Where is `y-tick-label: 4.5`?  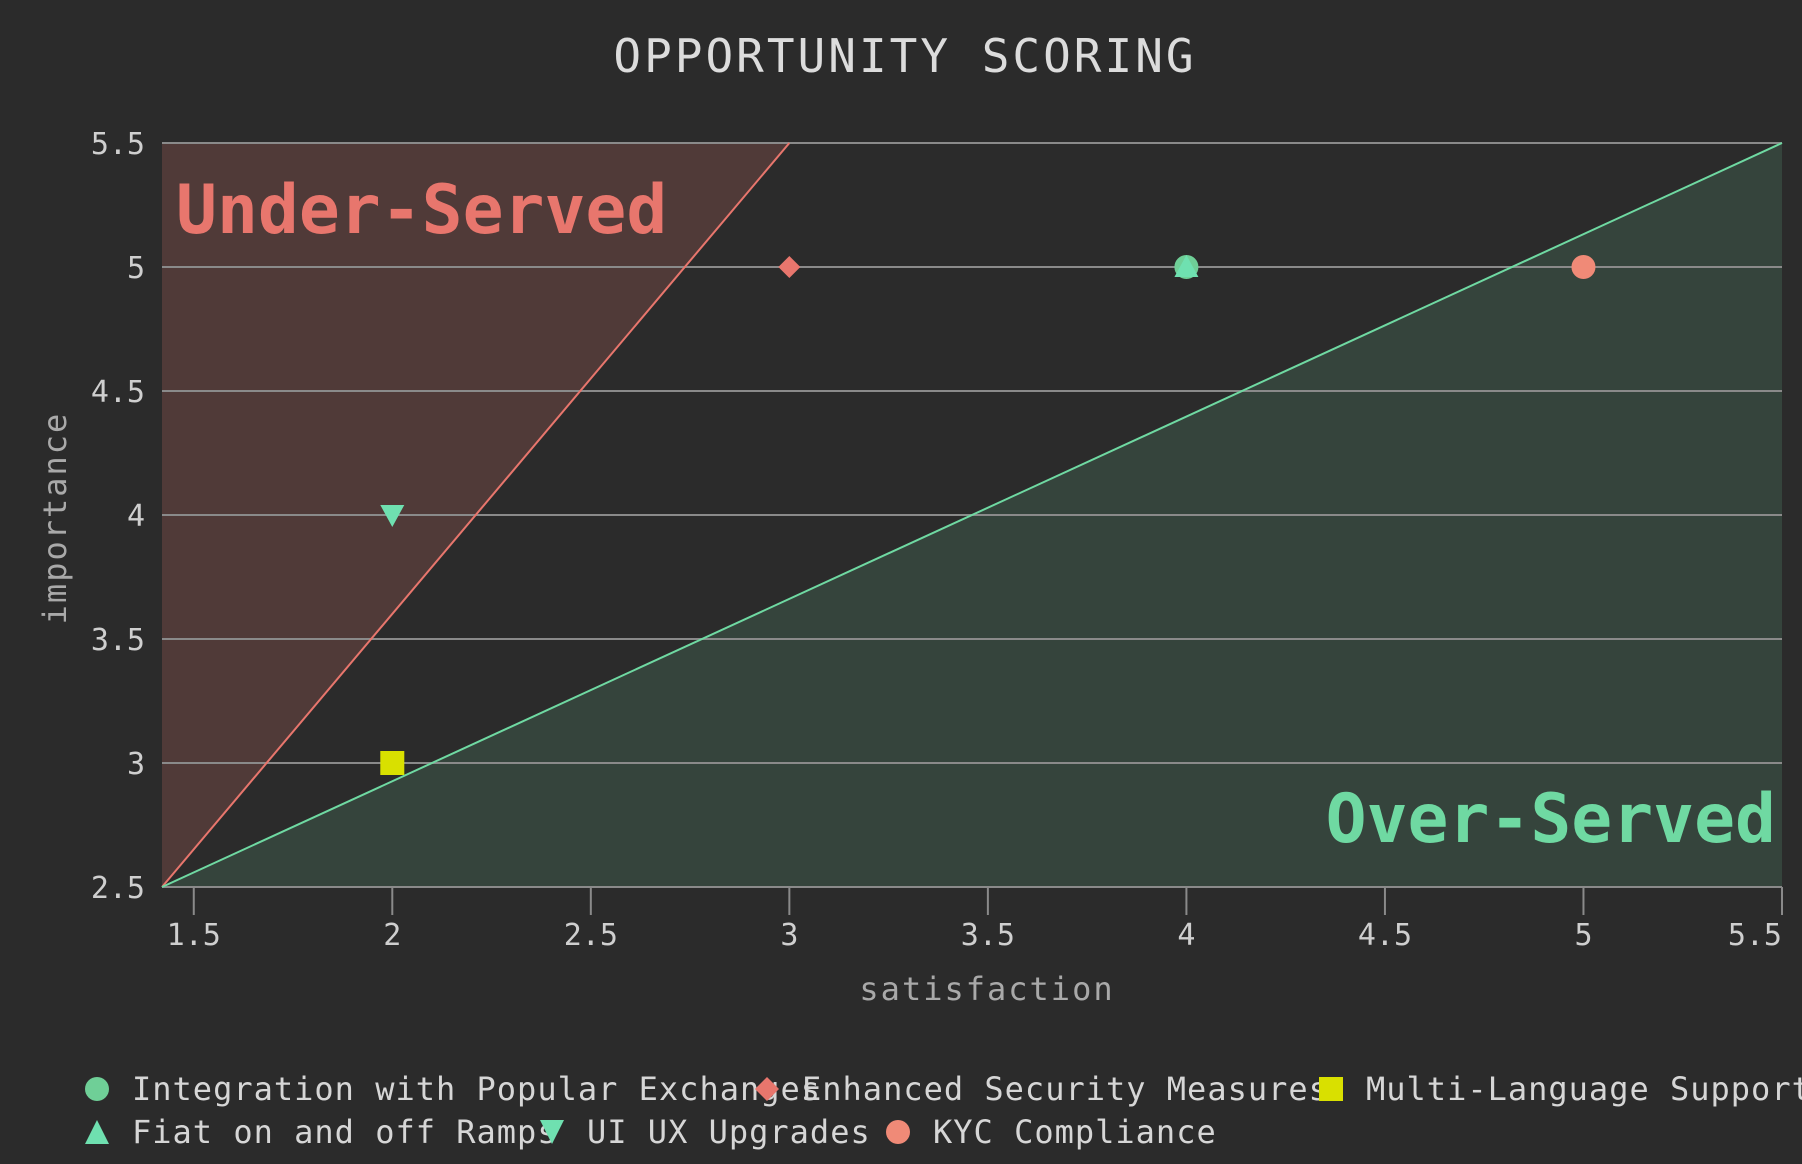 y-tick-label: 4.5 is located at coordinates (118, 392).